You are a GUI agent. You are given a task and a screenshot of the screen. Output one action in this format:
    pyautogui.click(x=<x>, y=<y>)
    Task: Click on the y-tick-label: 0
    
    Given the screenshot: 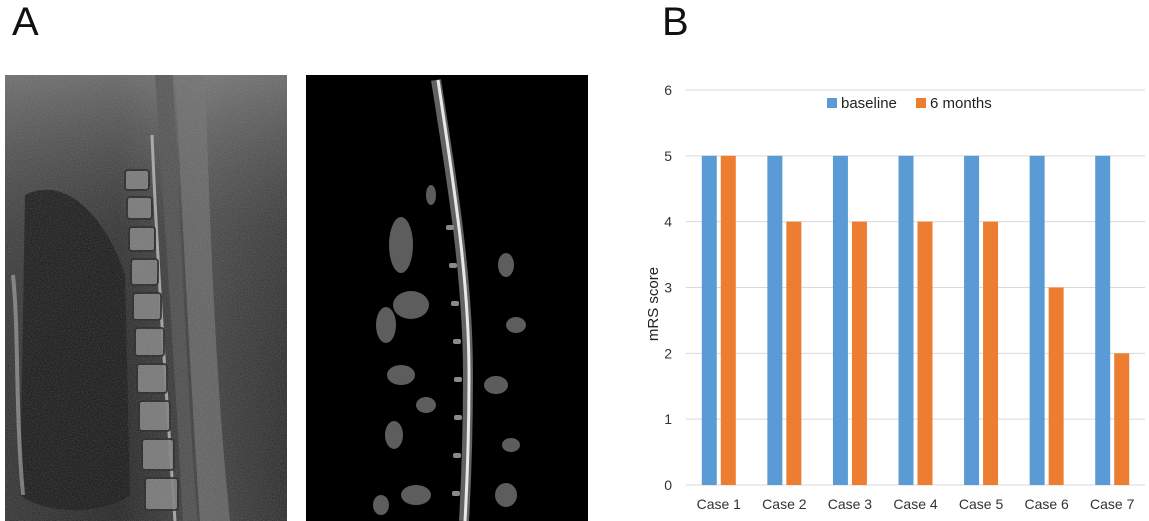 What is the action you would take?
    pyautogui.click(x=668, y=485)
    